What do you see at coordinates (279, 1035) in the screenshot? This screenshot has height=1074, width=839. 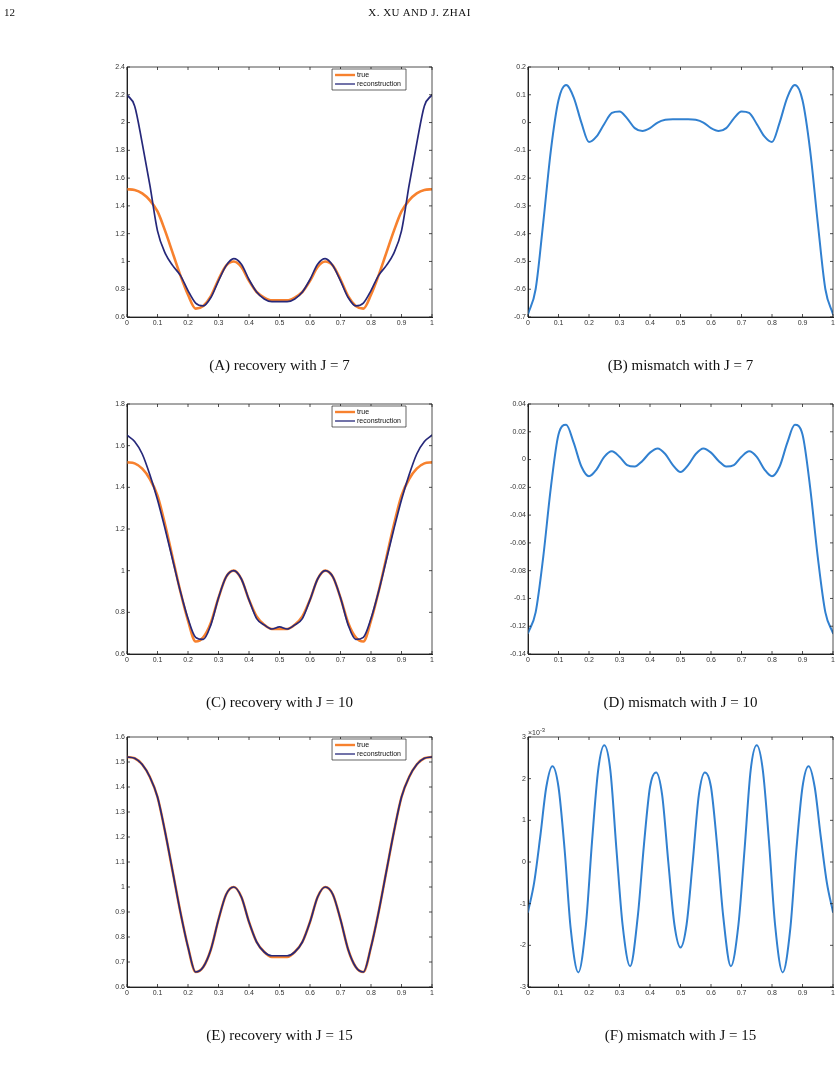 I see `text: (E) recovery with J = 15` at bounding box center [279, 1035].